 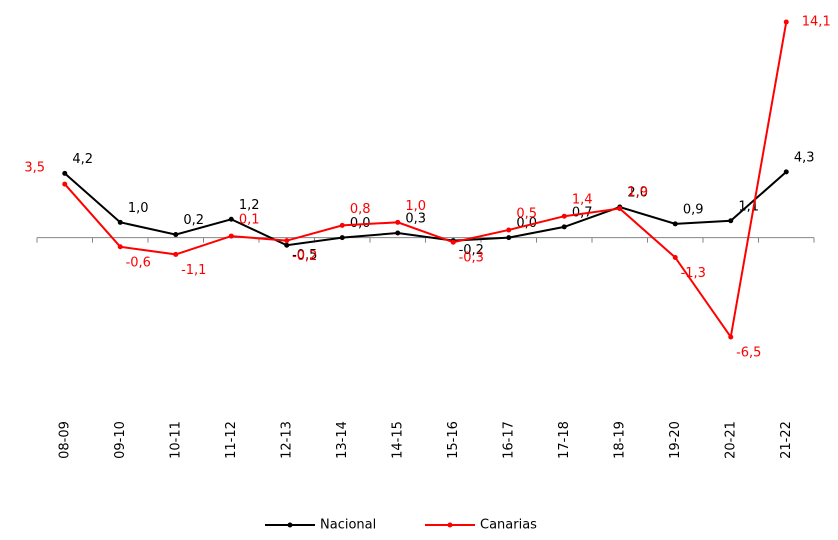 I want to click on x-tick-label: 19-20, so click(x=675, y=440).